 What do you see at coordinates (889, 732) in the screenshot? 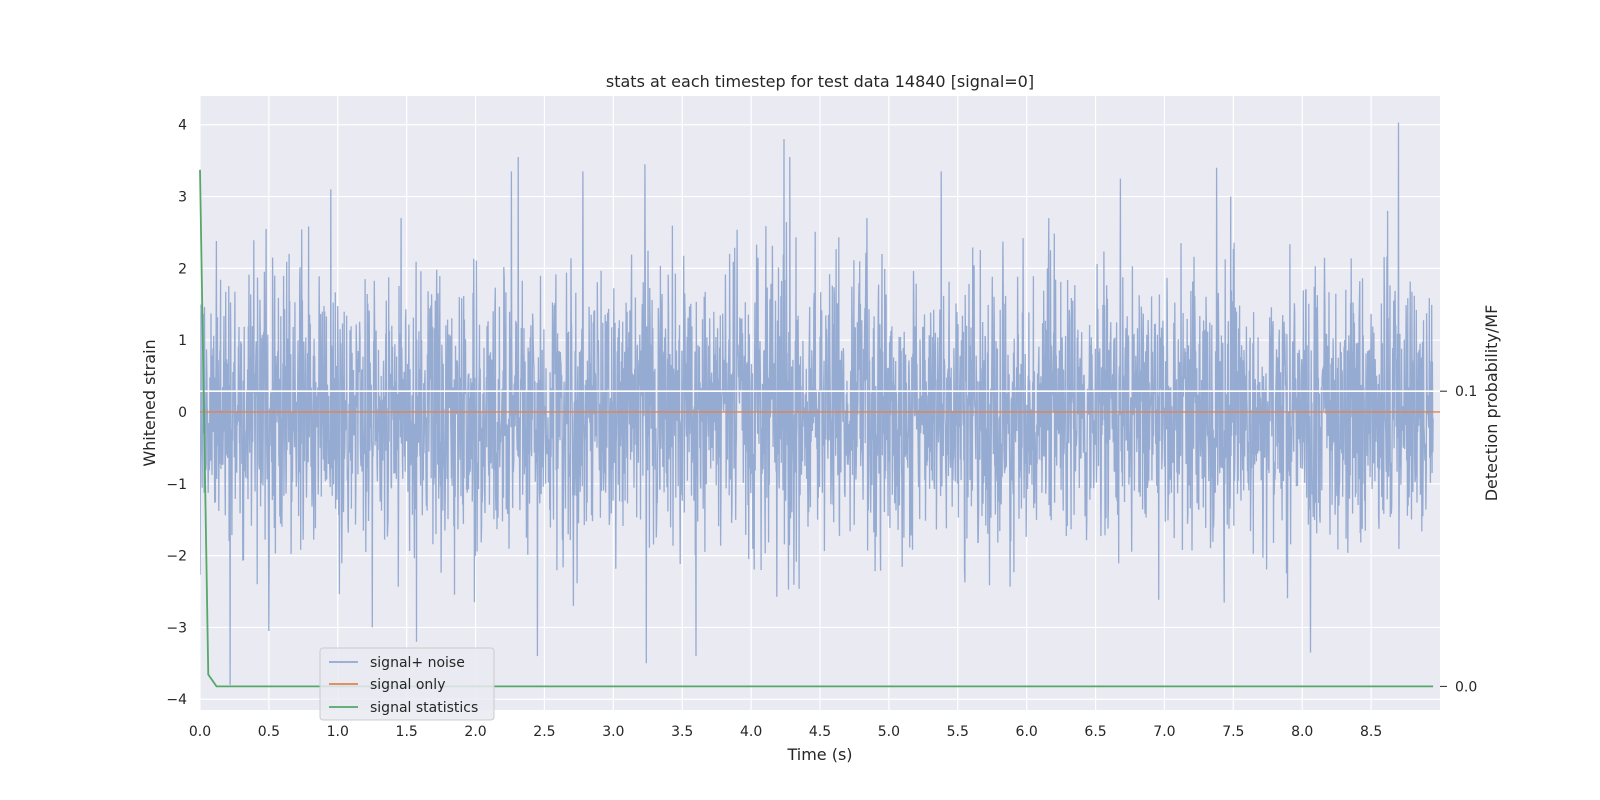
I see `x-tick-label: 5.0` at bounding box center [889, 732].